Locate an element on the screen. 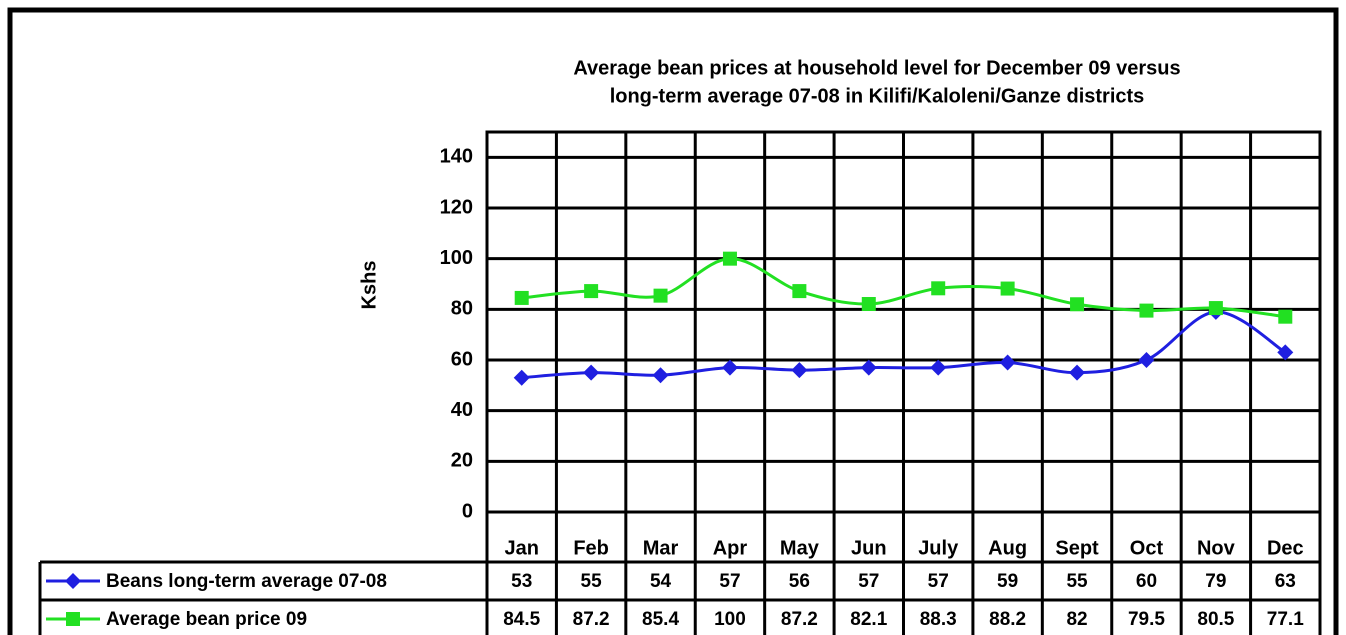  table-value: 54 is located at coordinates (661, 581).